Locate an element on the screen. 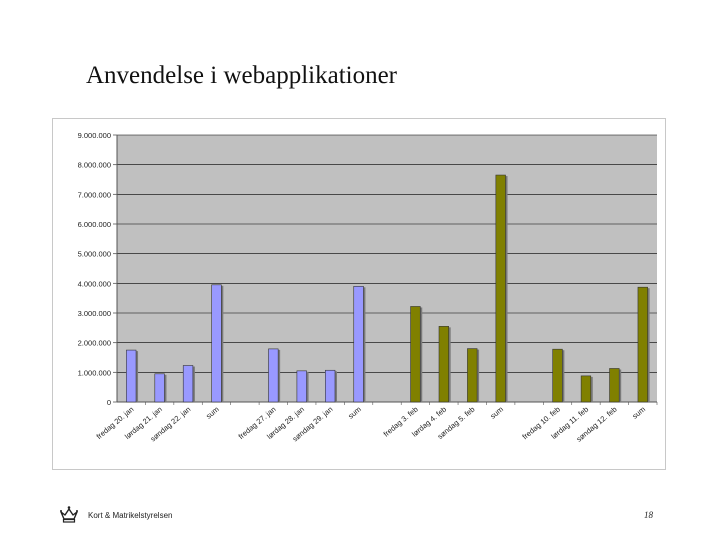 The width and height of the screenshot is (720, 540). y-tick-label: 0 is located at coordinates (109, 402).